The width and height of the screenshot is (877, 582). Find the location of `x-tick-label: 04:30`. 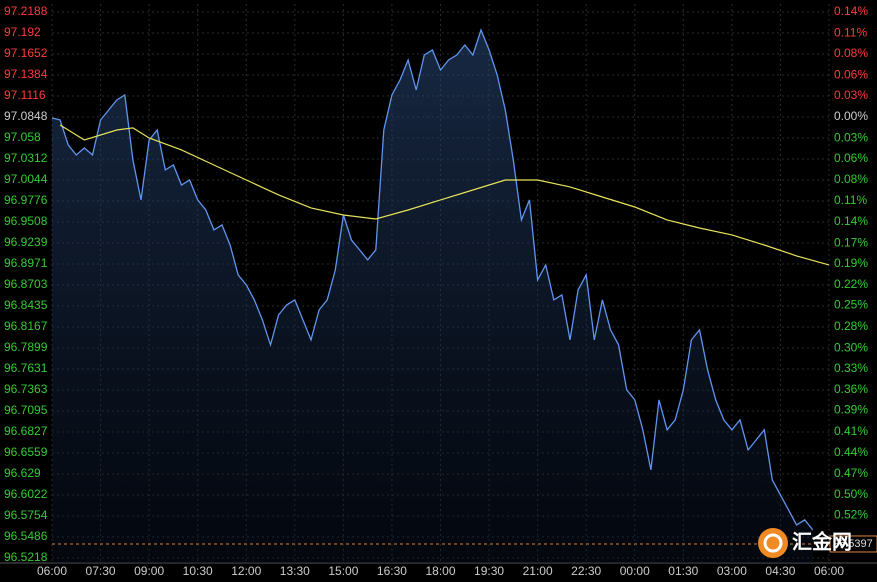

x-tick-label: 04:30 is located at coordinates (780, 571).